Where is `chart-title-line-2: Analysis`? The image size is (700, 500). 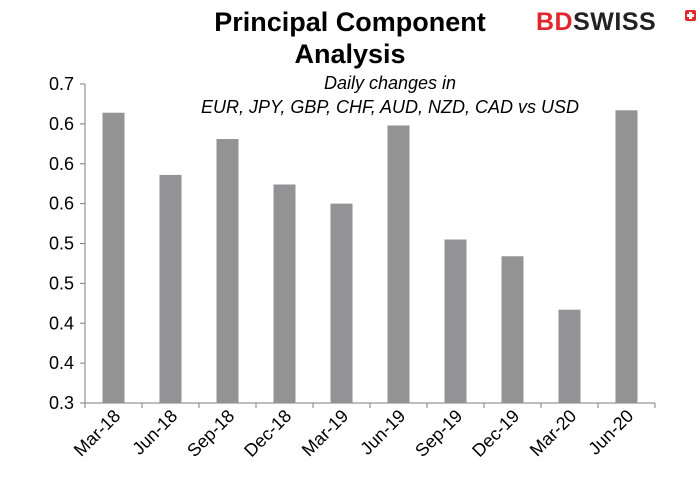
chart-title-line-2: Analysis is located at coordinates (350, 54).